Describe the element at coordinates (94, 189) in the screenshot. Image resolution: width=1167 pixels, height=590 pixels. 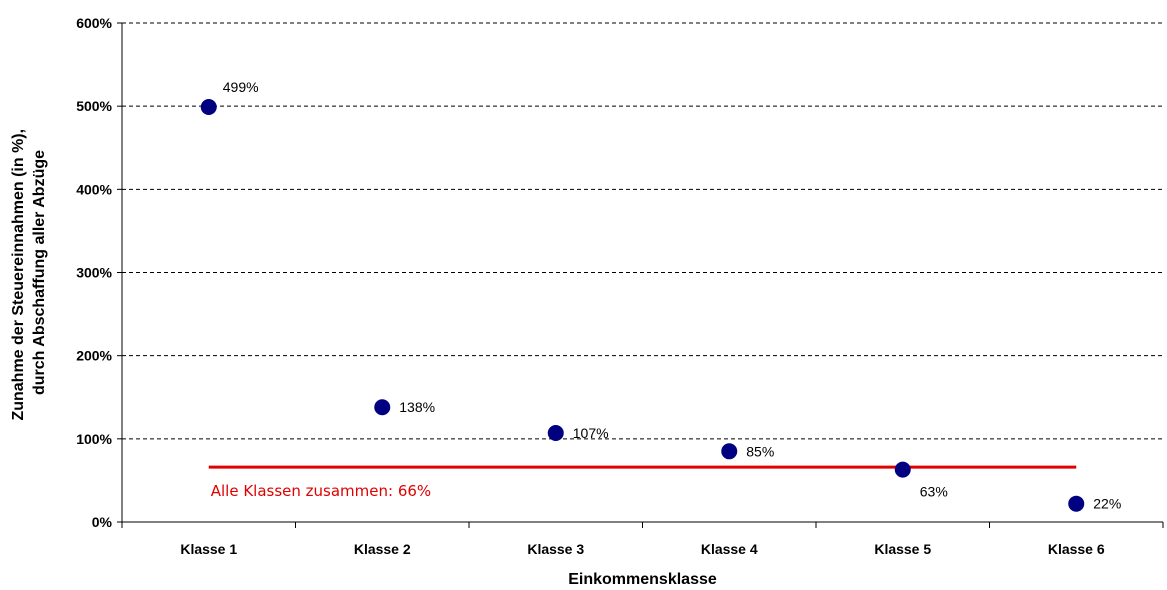
I see `y-tick-label: 400%` at that location.